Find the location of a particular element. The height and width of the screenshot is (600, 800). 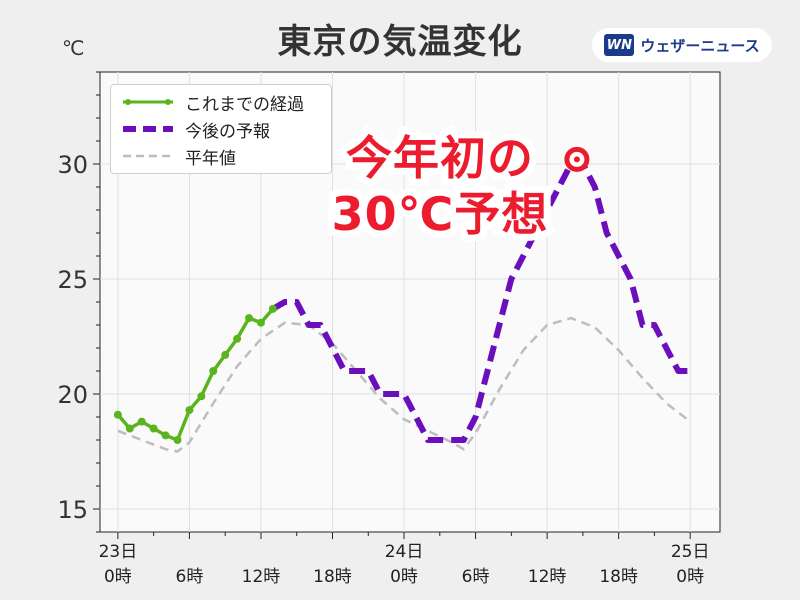

x-tick-label-day: 24日 is located at coordinates (404, 552).